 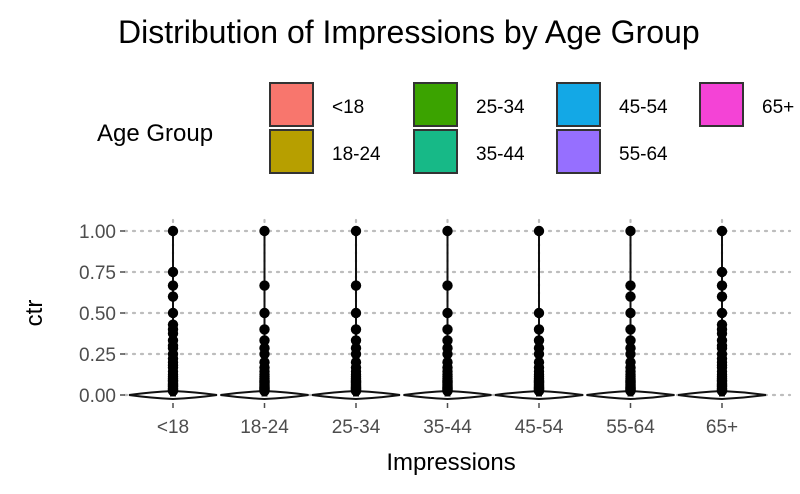 What do you see at coordinates (643, 107) in the screenshot?
I see `legend-label: 45-54` at bounding box center [643, 107].